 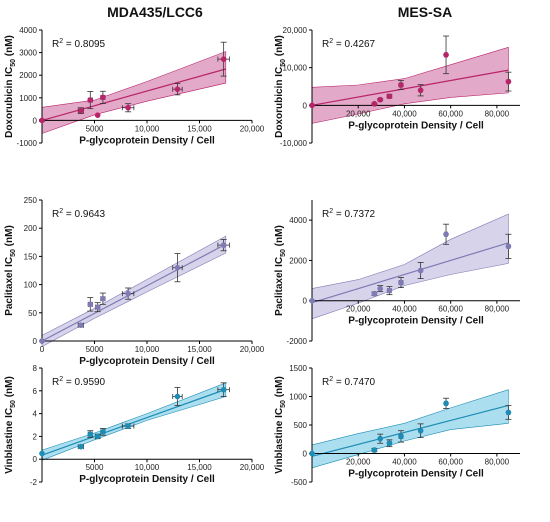 What do you see at coordinates (79, 382) in the screenshot?
I see `r-squared-label: R2 = 0.9590` at bounding box center [79, 382].